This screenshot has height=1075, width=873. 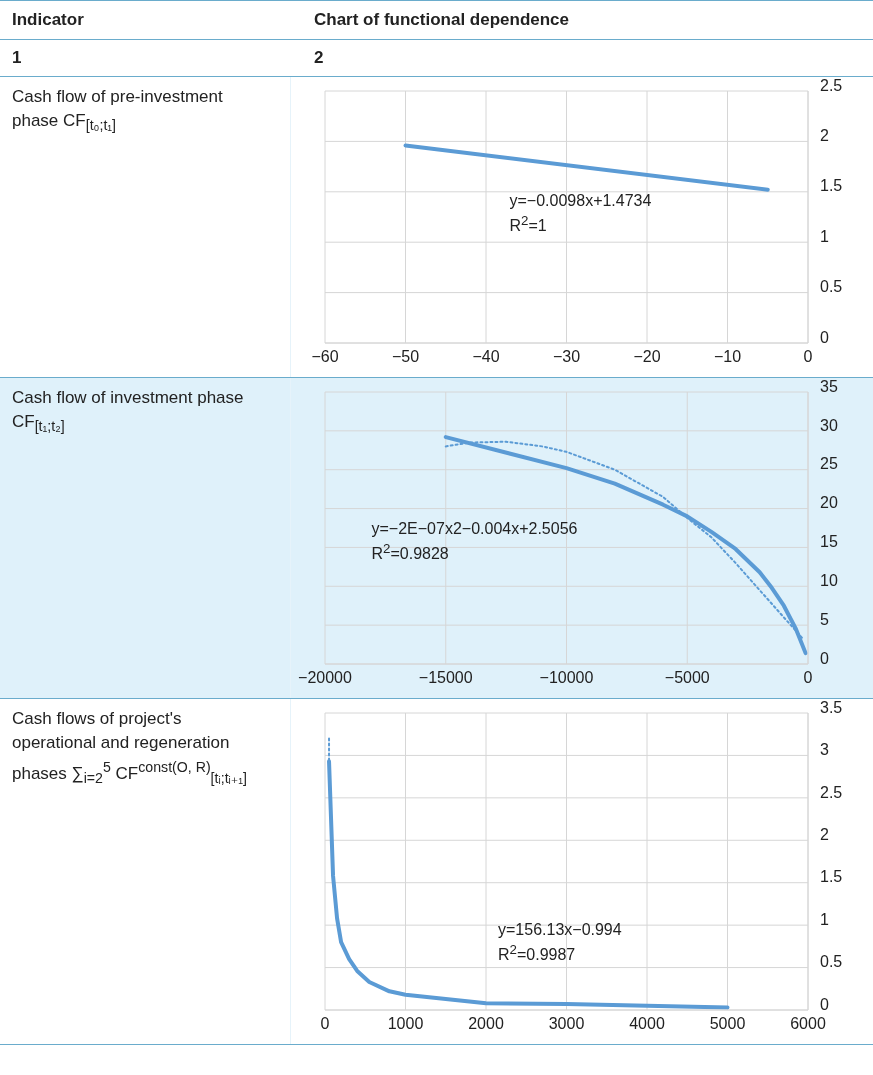 What do you see at coordinates (325, 357) in the screenshot?
I see `x-tick-label: −60` at bounding box center [325, 357].